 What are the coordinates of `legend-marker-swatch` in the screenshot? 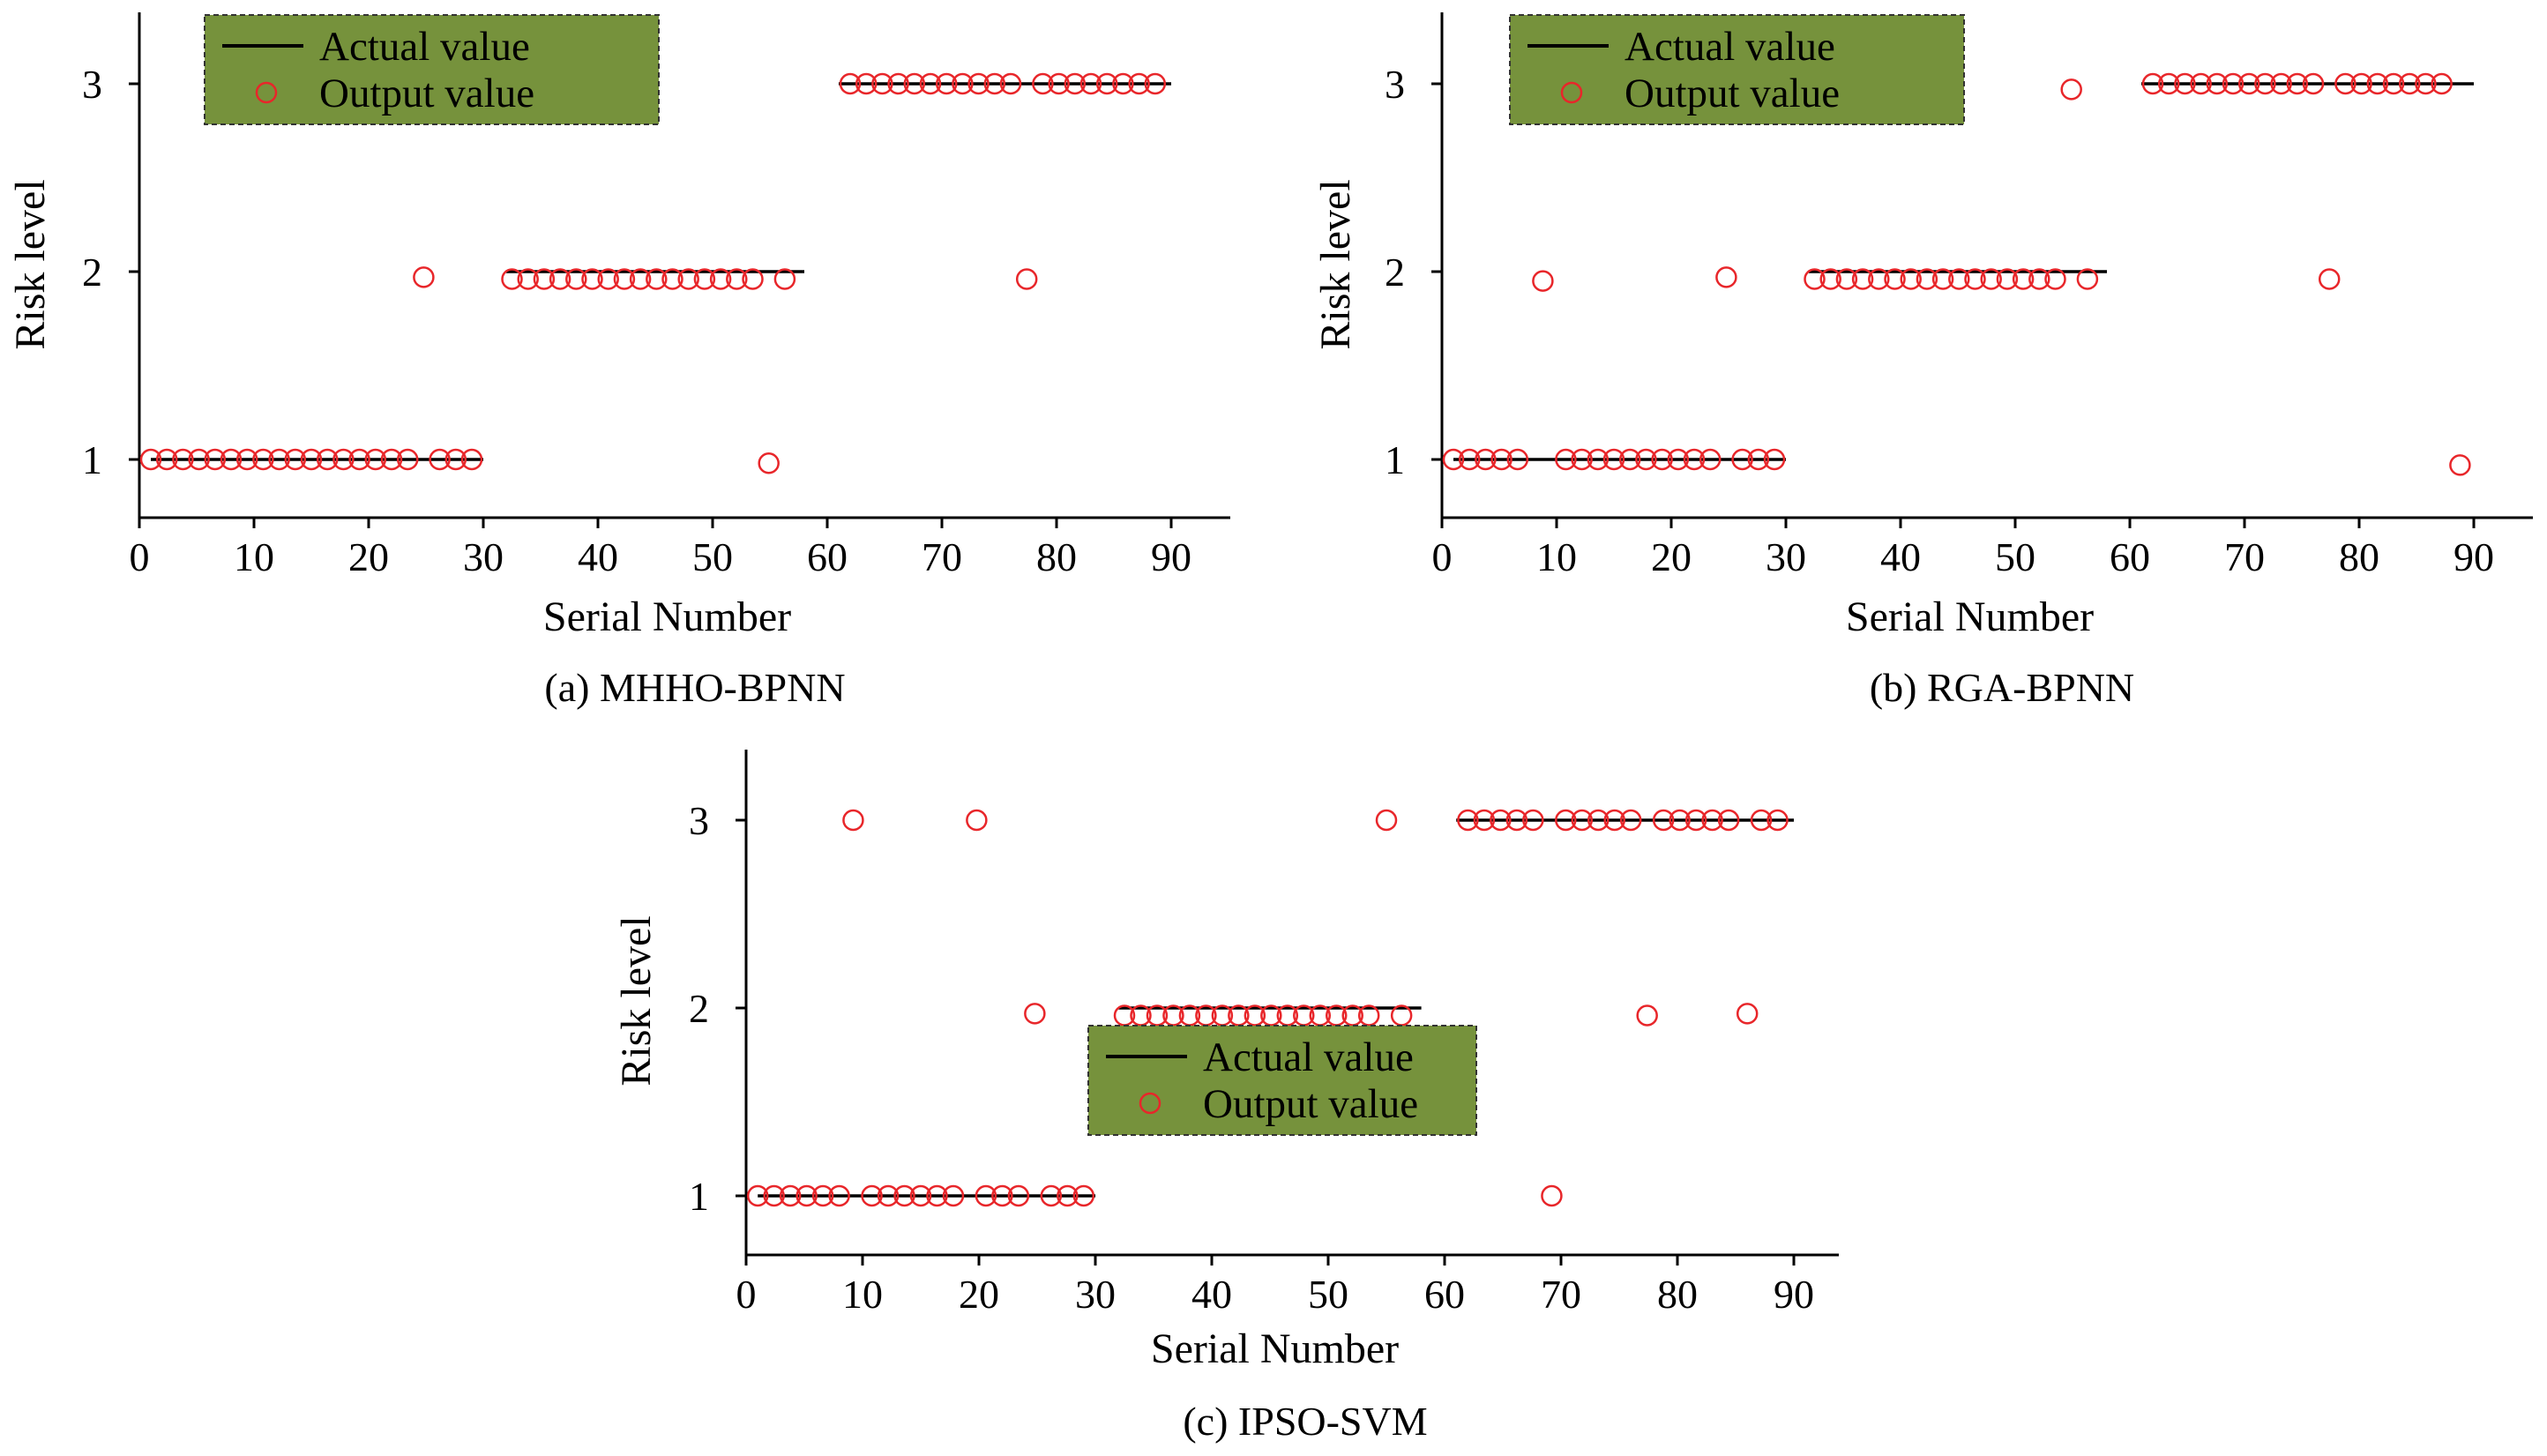 It's located at (266, 92).